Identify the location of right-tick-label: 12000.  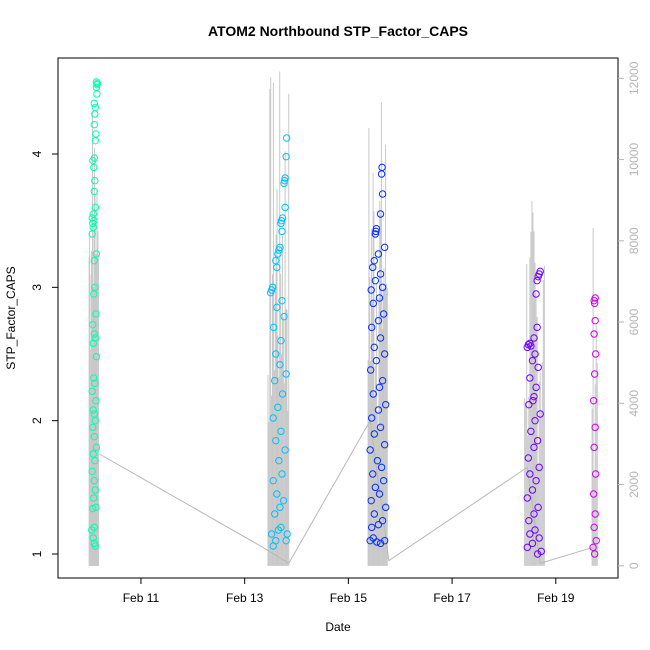
(634, 78).